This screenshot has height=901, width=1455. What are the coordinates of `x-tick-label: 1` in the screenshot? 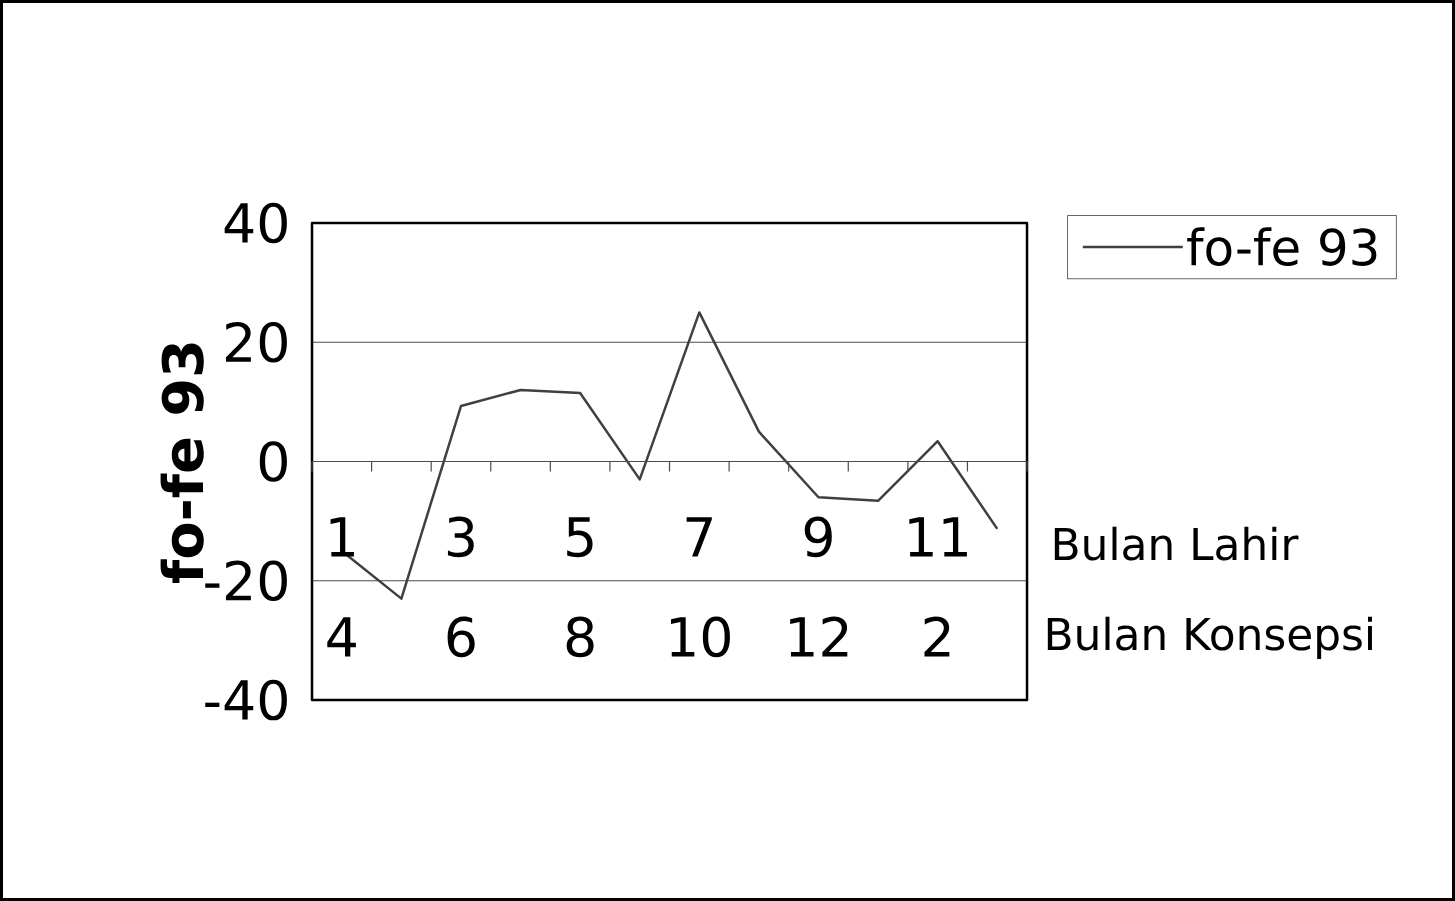 It's located at (342, 537).